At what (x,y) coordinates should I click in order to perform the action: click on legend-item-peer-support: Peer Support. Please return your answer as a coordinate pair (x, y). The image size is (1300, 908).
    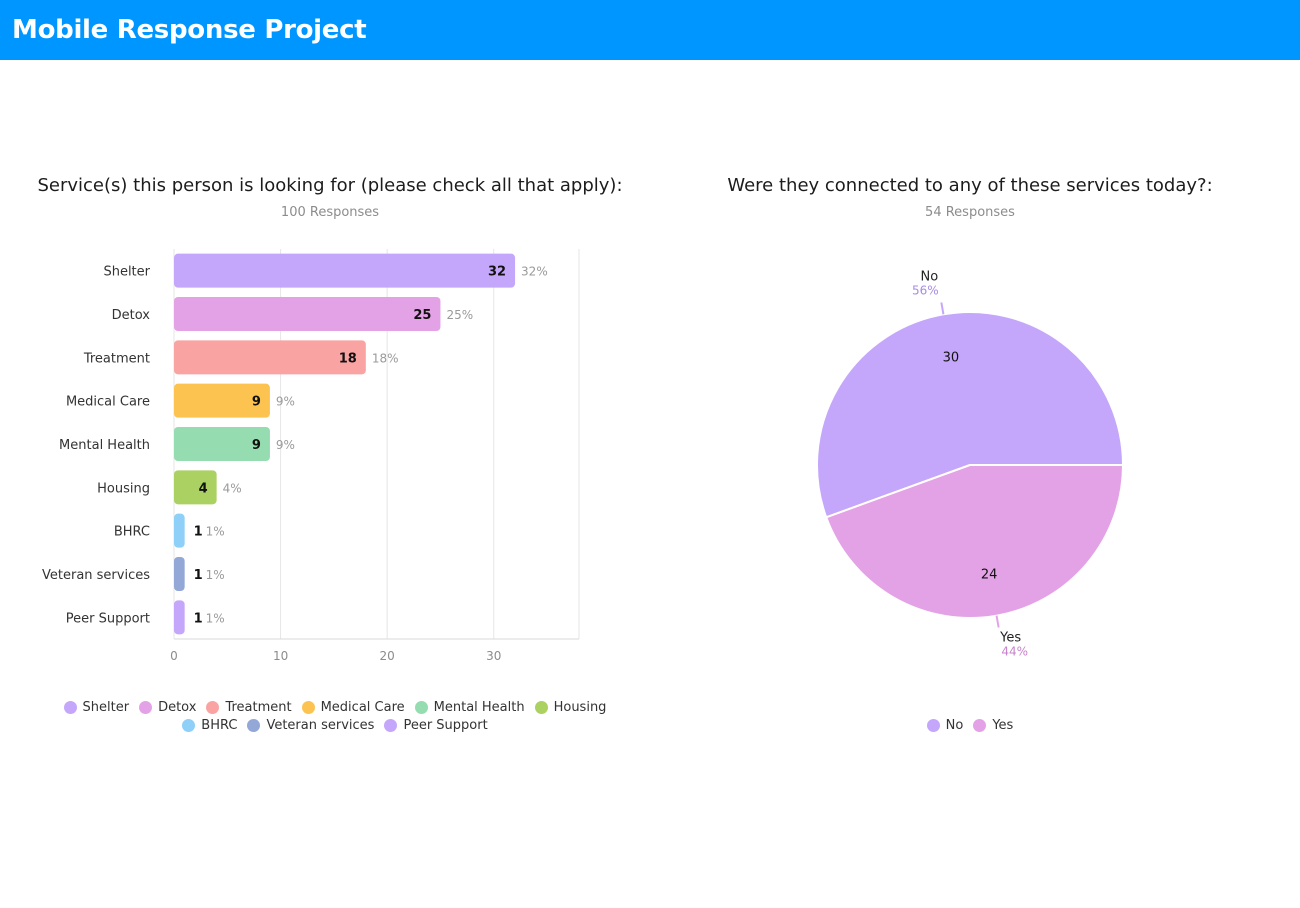
    Looking at the image, I should click on (436, 725).